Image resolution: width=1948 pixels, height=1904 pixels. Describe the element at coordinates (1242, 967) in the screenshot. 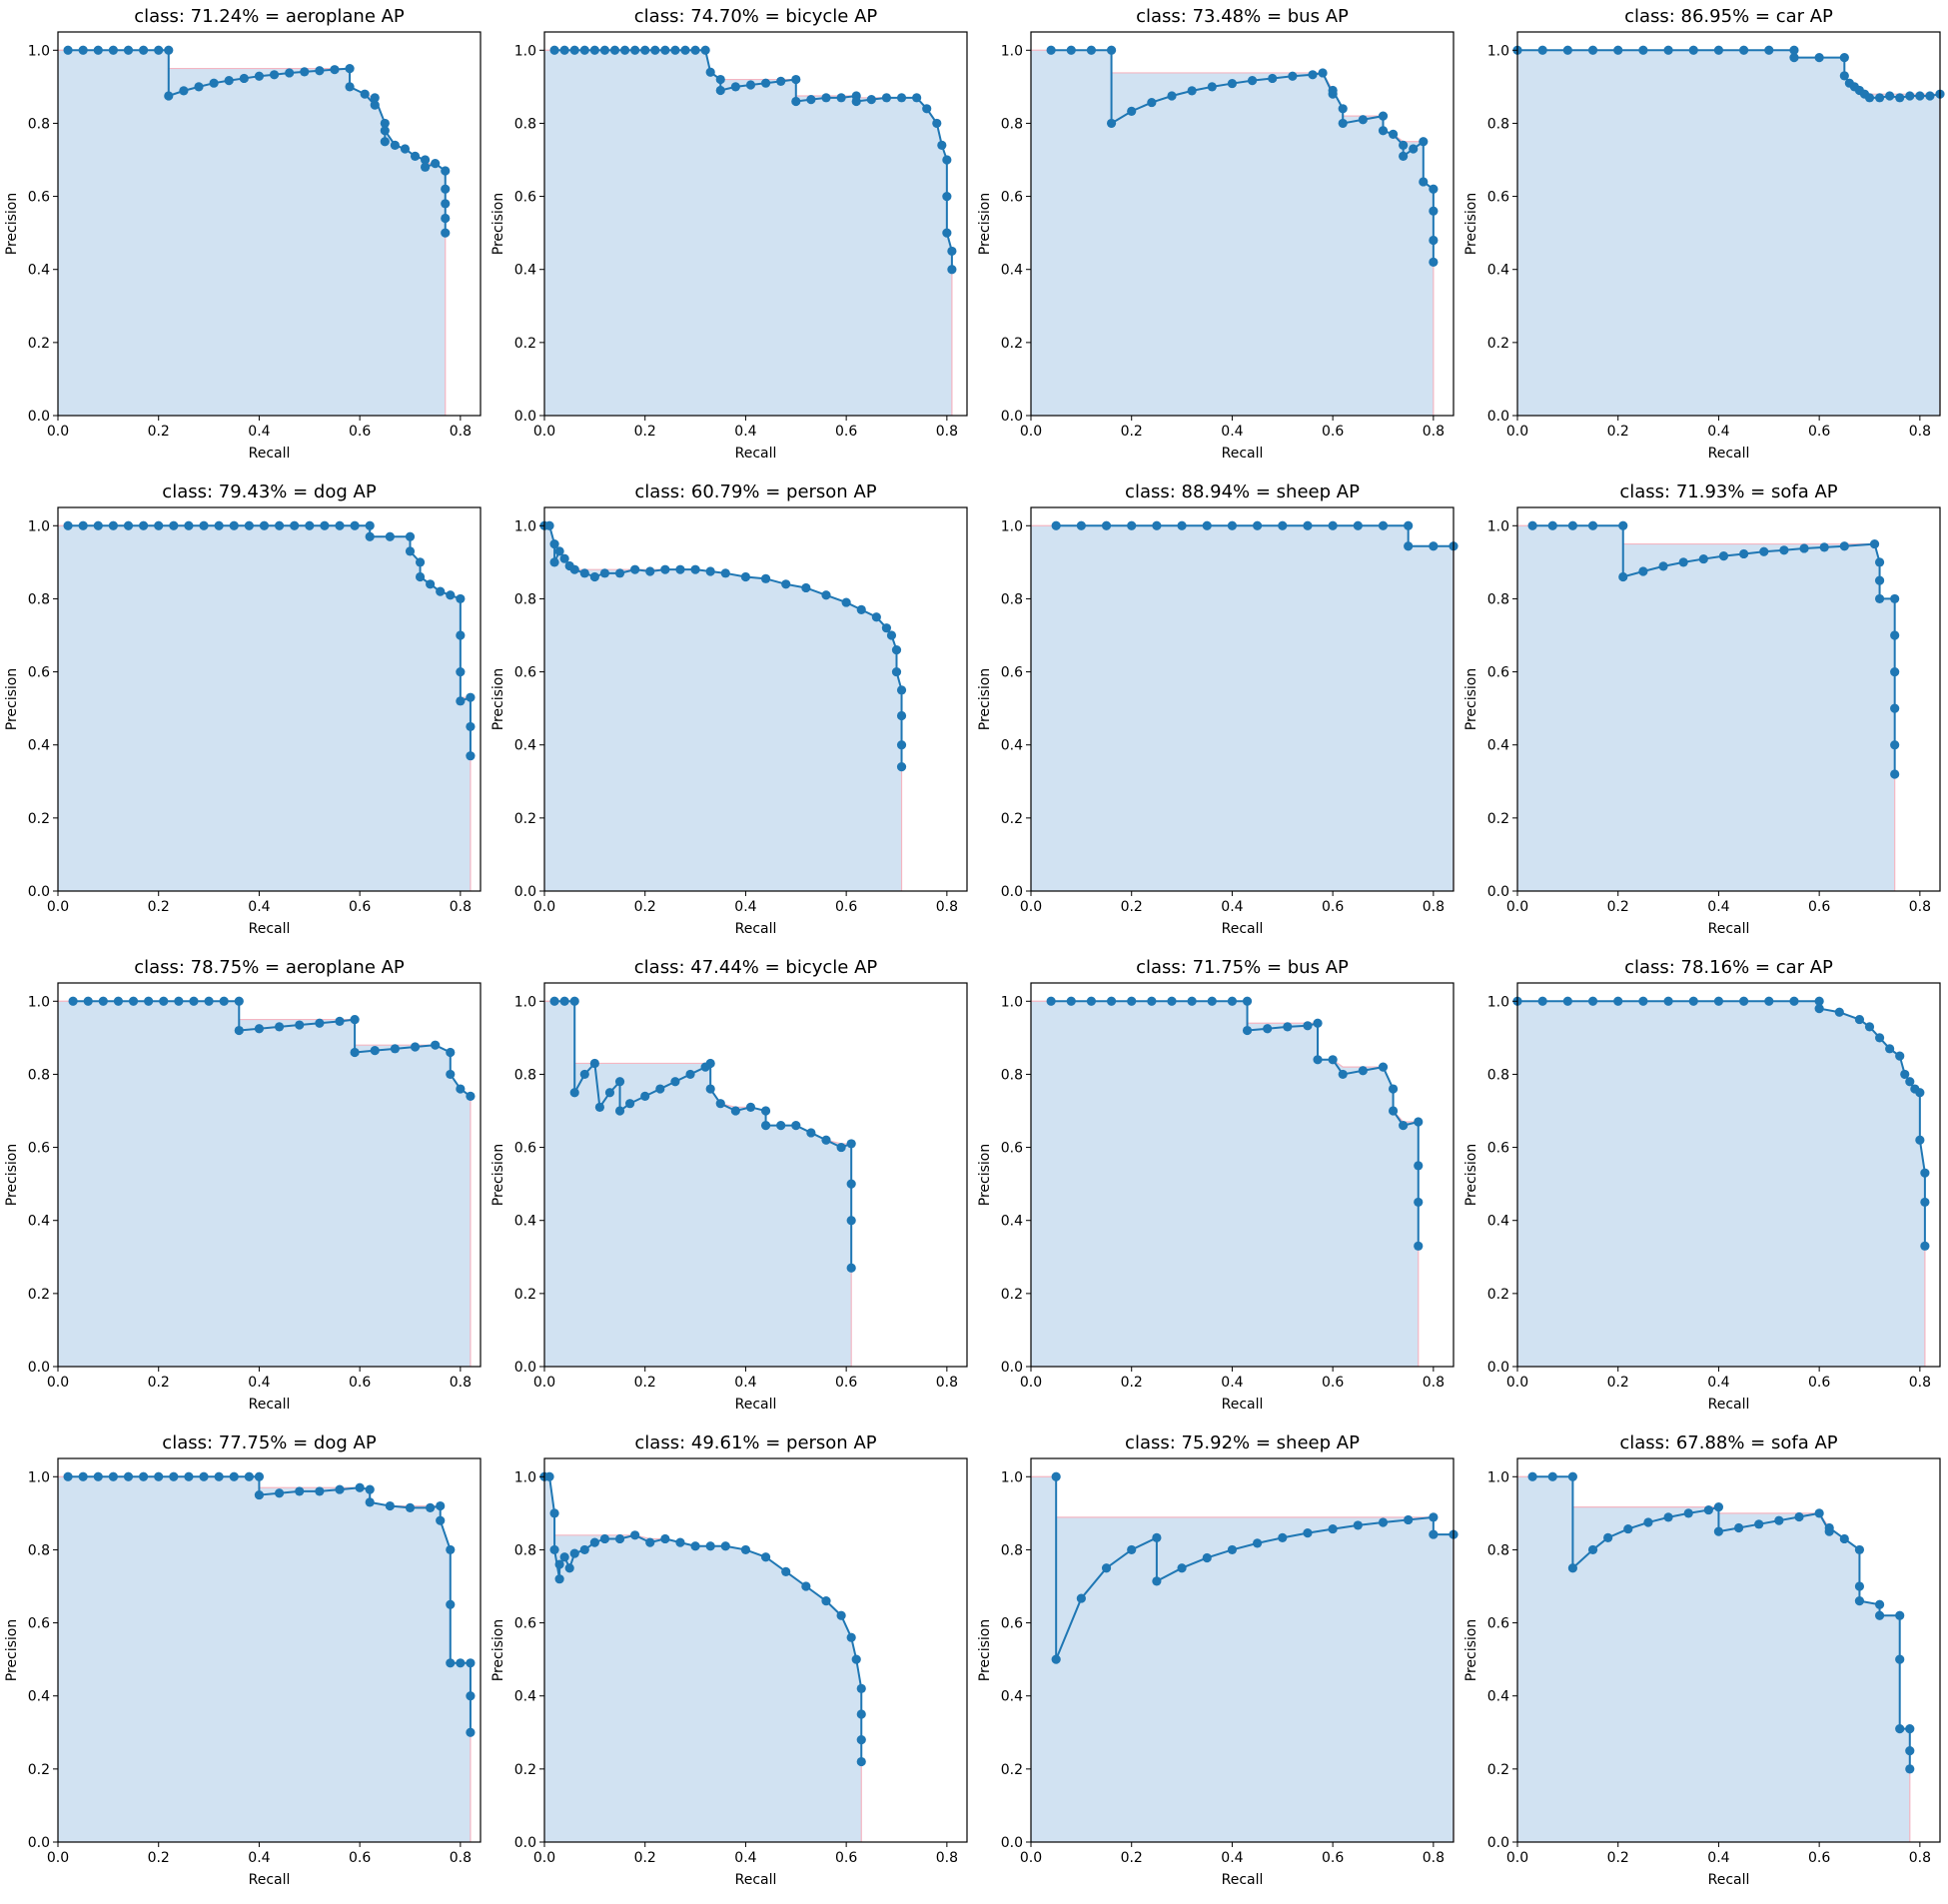

I see `chart-title: class: 71.75% = bus AP` at that location.